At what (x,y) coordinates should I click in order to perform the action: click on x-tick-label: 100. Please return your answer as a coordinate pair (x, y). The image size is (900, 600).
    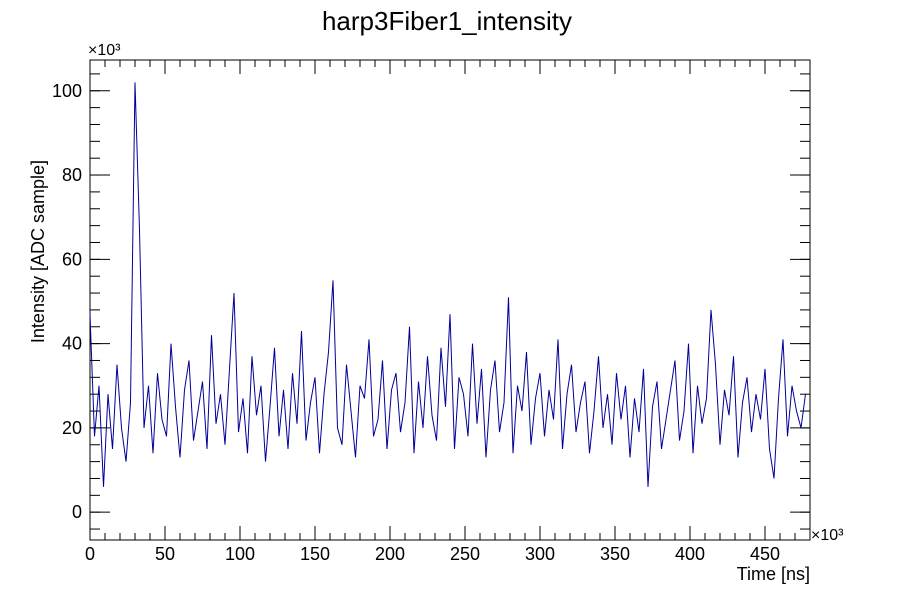
    Looking at the image, I should click on (240, 554).